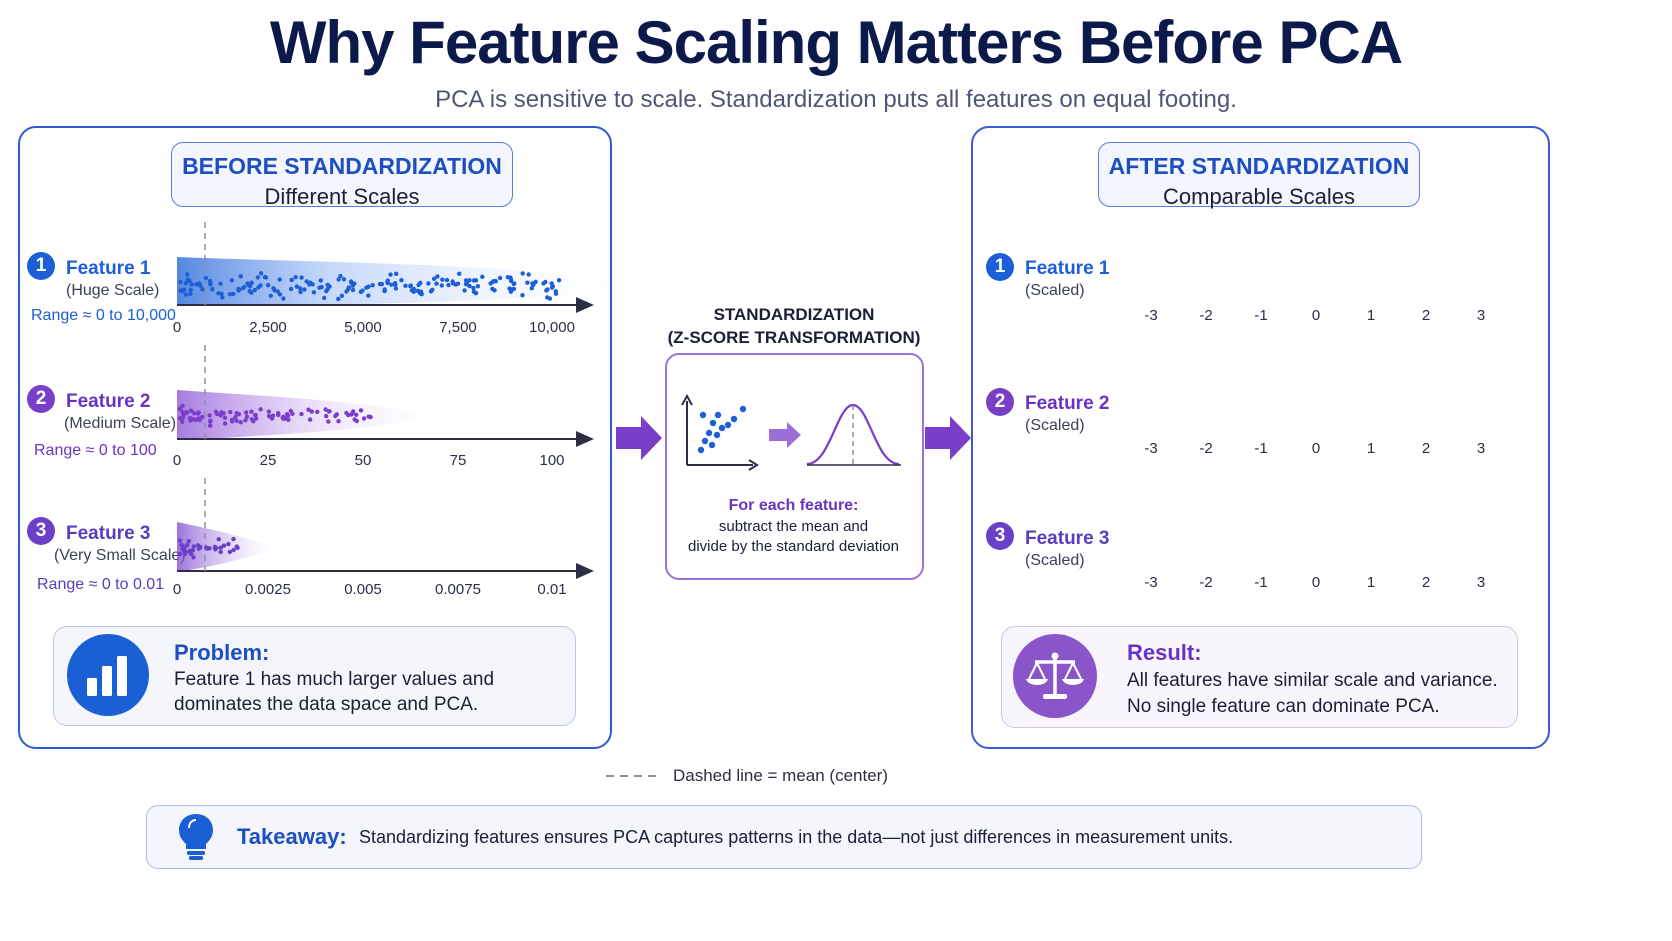 Image resolution: width=1672 pixels, height=941 pixels. What do you see at coordinates (794, 337) in the screenshot?
I see `middle-title-2: (Z-SCORE TRANSFORMATION)` at bounding box center [794, 337].